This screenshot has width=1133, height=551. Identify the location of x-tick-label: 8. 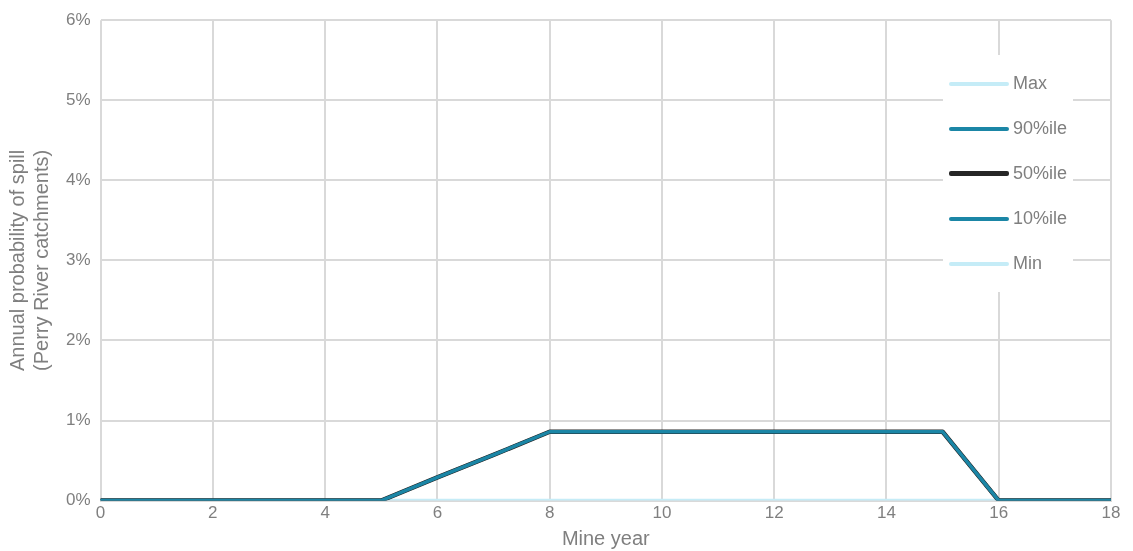
(549, 513).